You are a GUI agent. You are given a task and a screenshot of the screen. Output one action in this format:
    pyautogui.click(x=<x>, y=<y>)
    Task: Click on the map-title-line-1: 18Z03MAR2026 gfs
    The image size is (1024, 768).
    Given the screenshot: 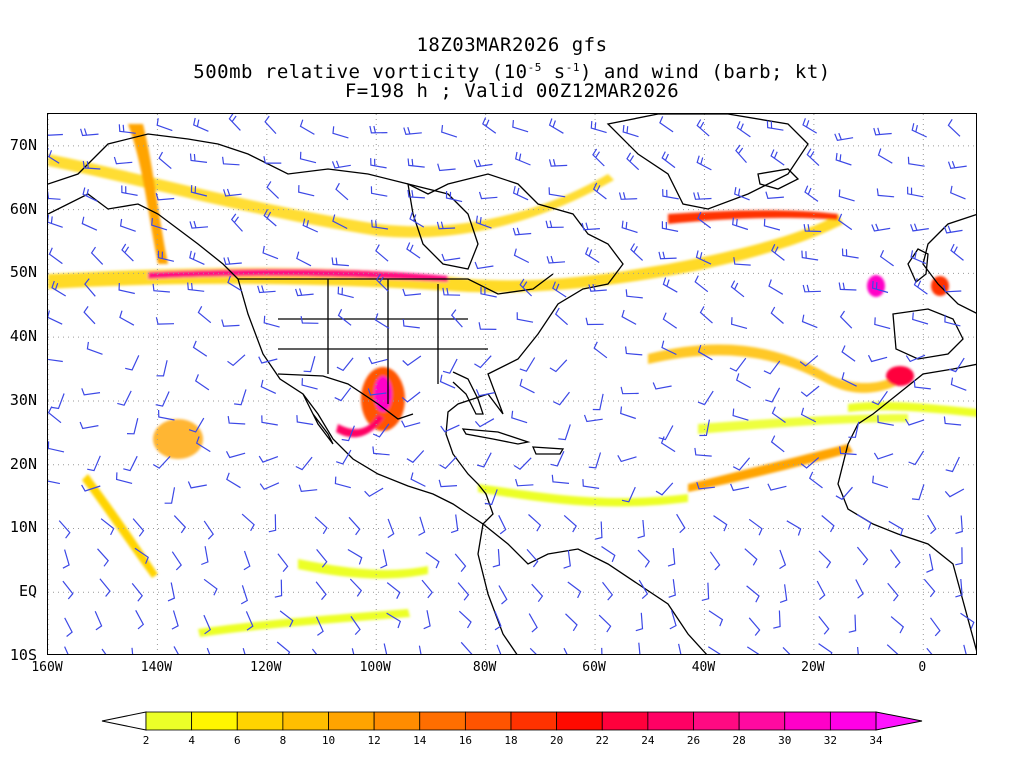 What is the action you would take?
    pyautogui.click(x=512, y=45)
    